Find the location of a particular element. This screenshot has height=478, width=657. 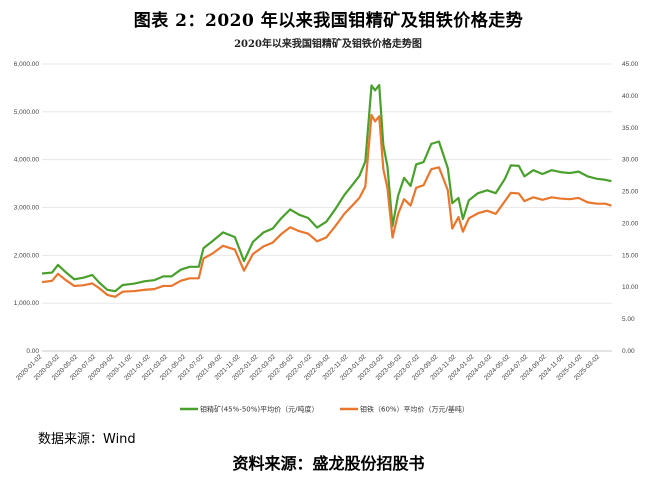

left-tick-label: 3,000.00 is located at coordinates (27, 208).